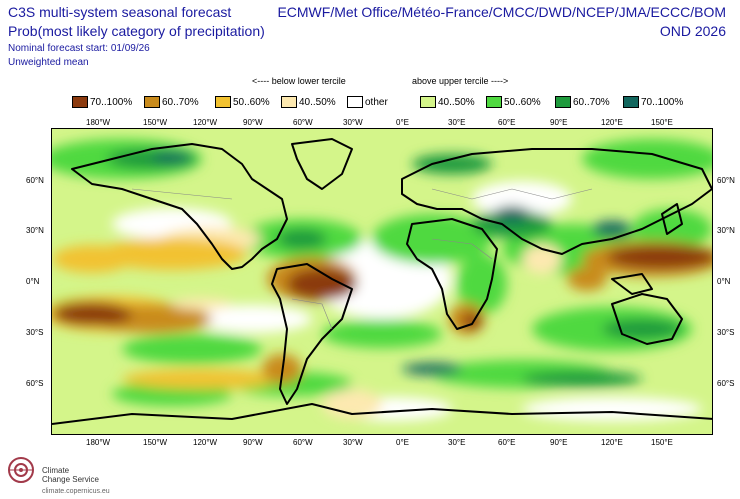 This screenshot has height=499, width=740. What do you see at coordinates (76, 491) in the screenshot?
I see `org-url: climate.copernicus.eu` at bounding box center [76, 491].